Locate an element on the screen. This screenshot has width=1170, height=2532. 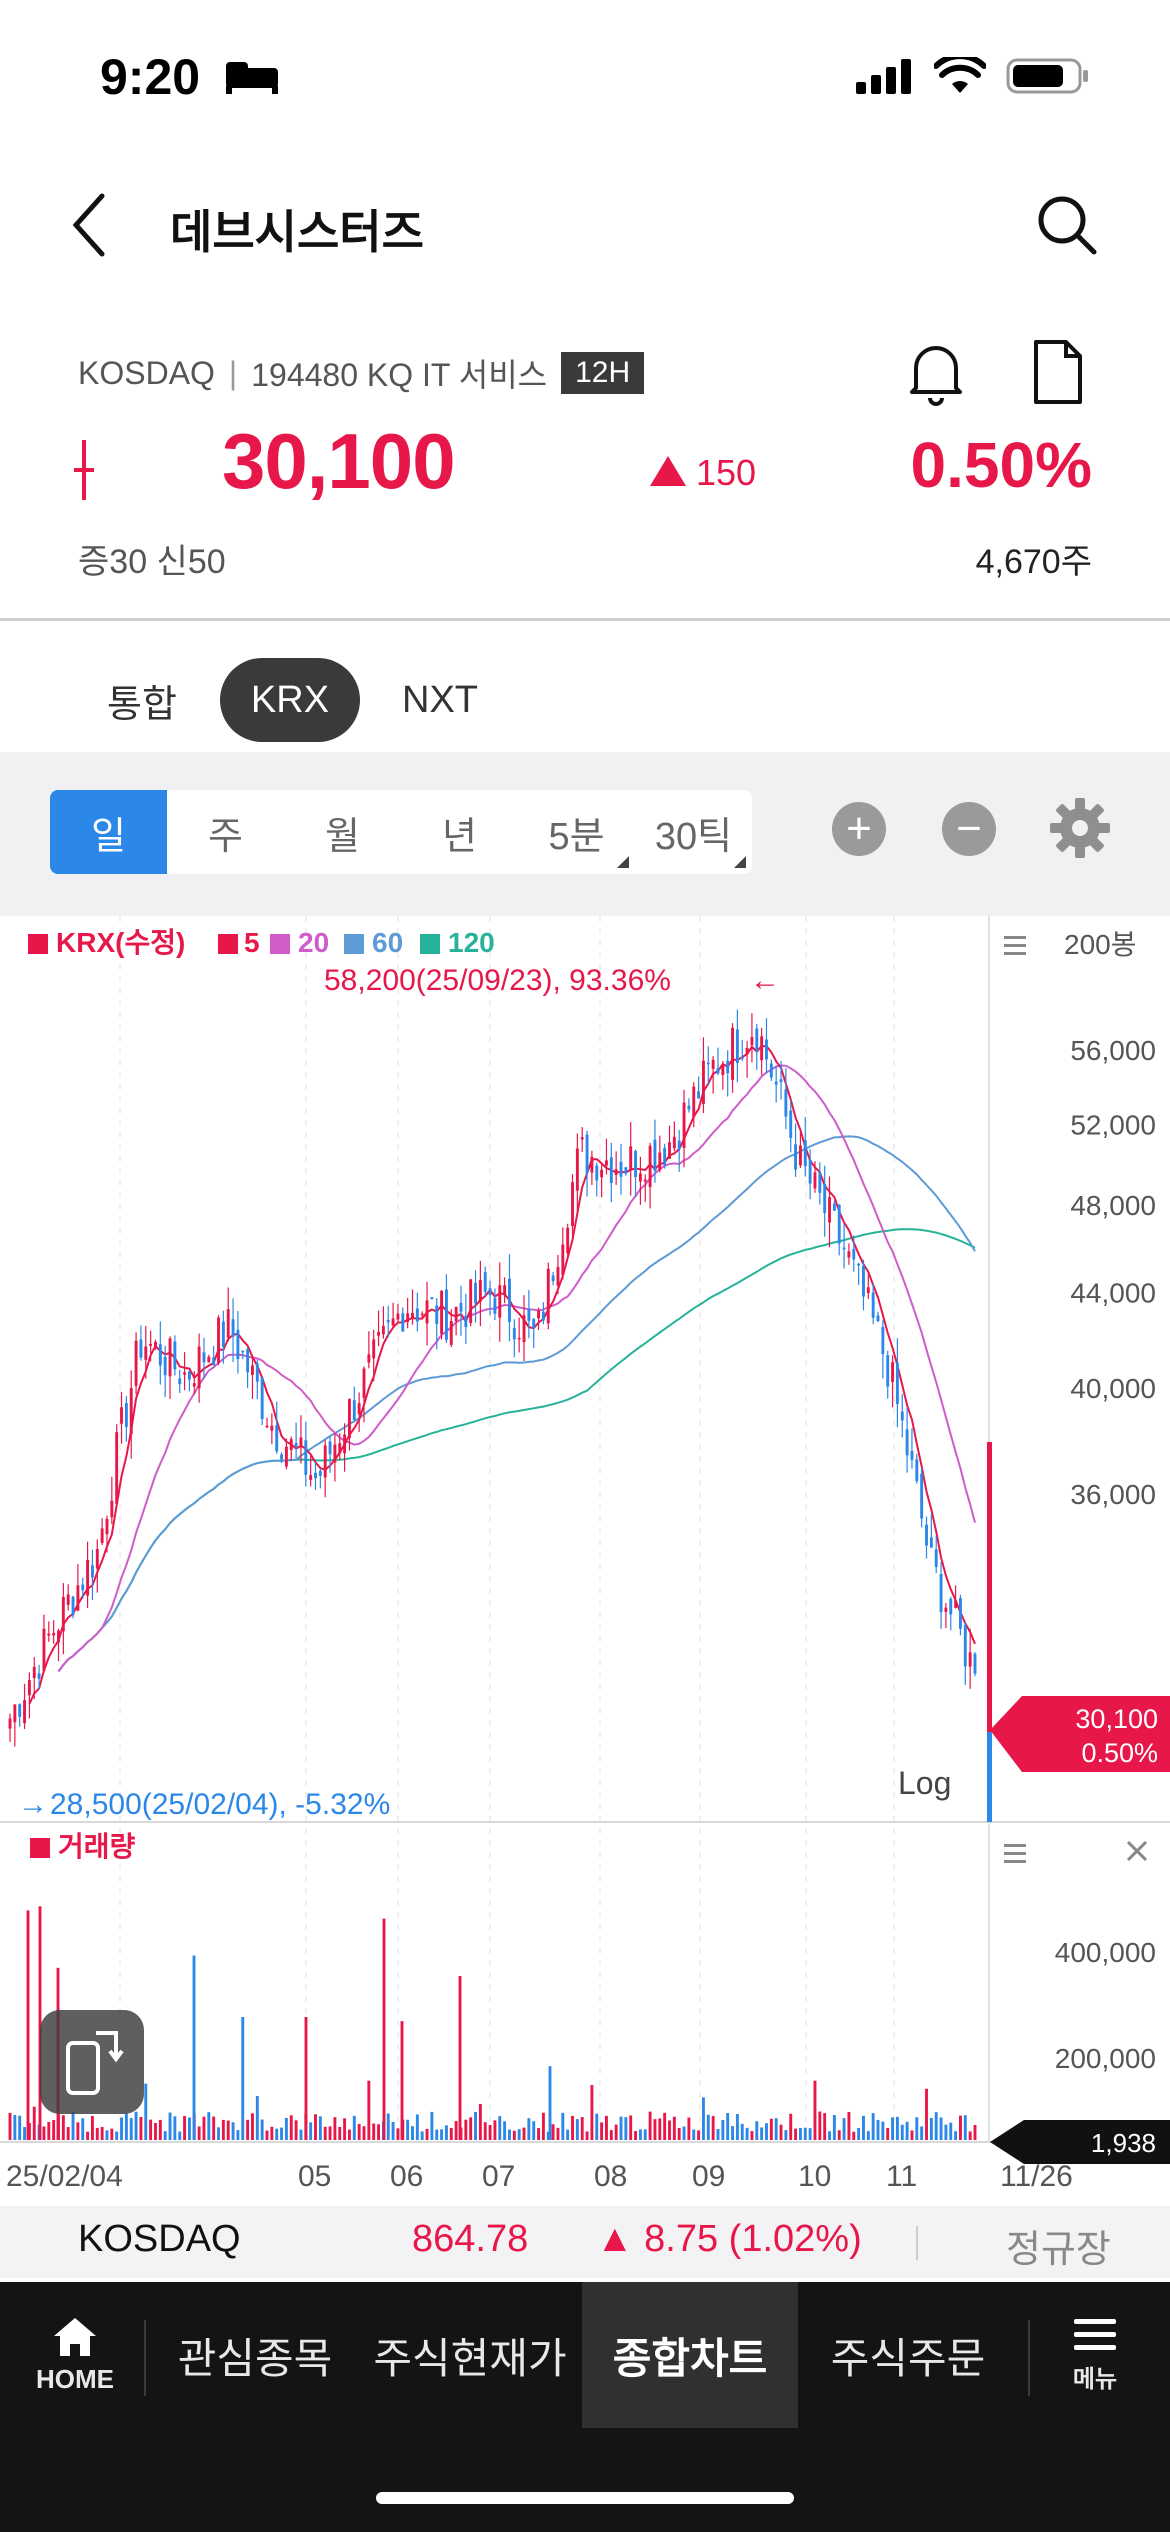
search-button is located at coordinates (1067, 225).